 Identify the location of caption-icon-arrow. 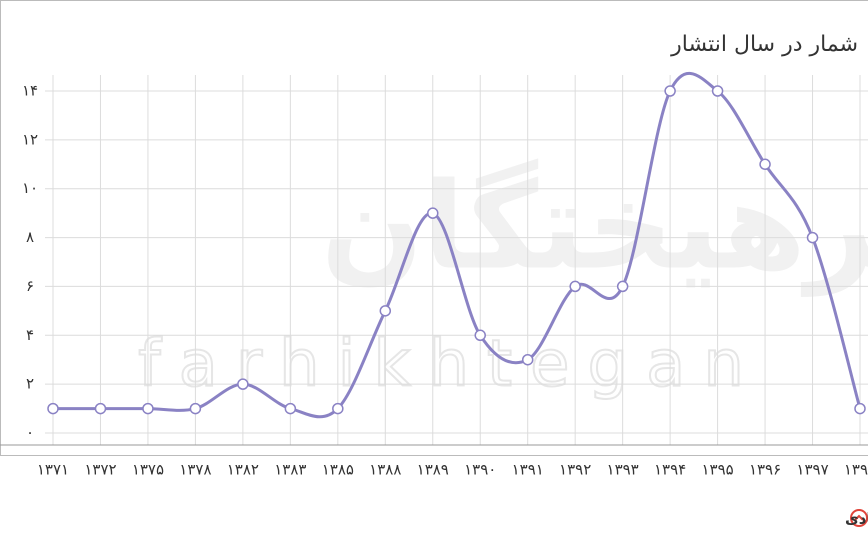
(859, 517).